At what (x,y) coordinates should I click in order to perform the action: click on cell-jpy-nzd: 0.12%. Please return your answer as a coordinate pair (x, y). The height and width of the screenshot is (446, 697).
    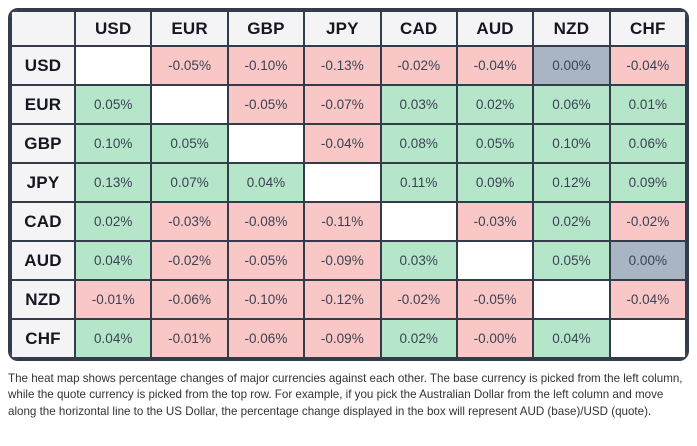
    Looking at the image, I should click on (571, 182).